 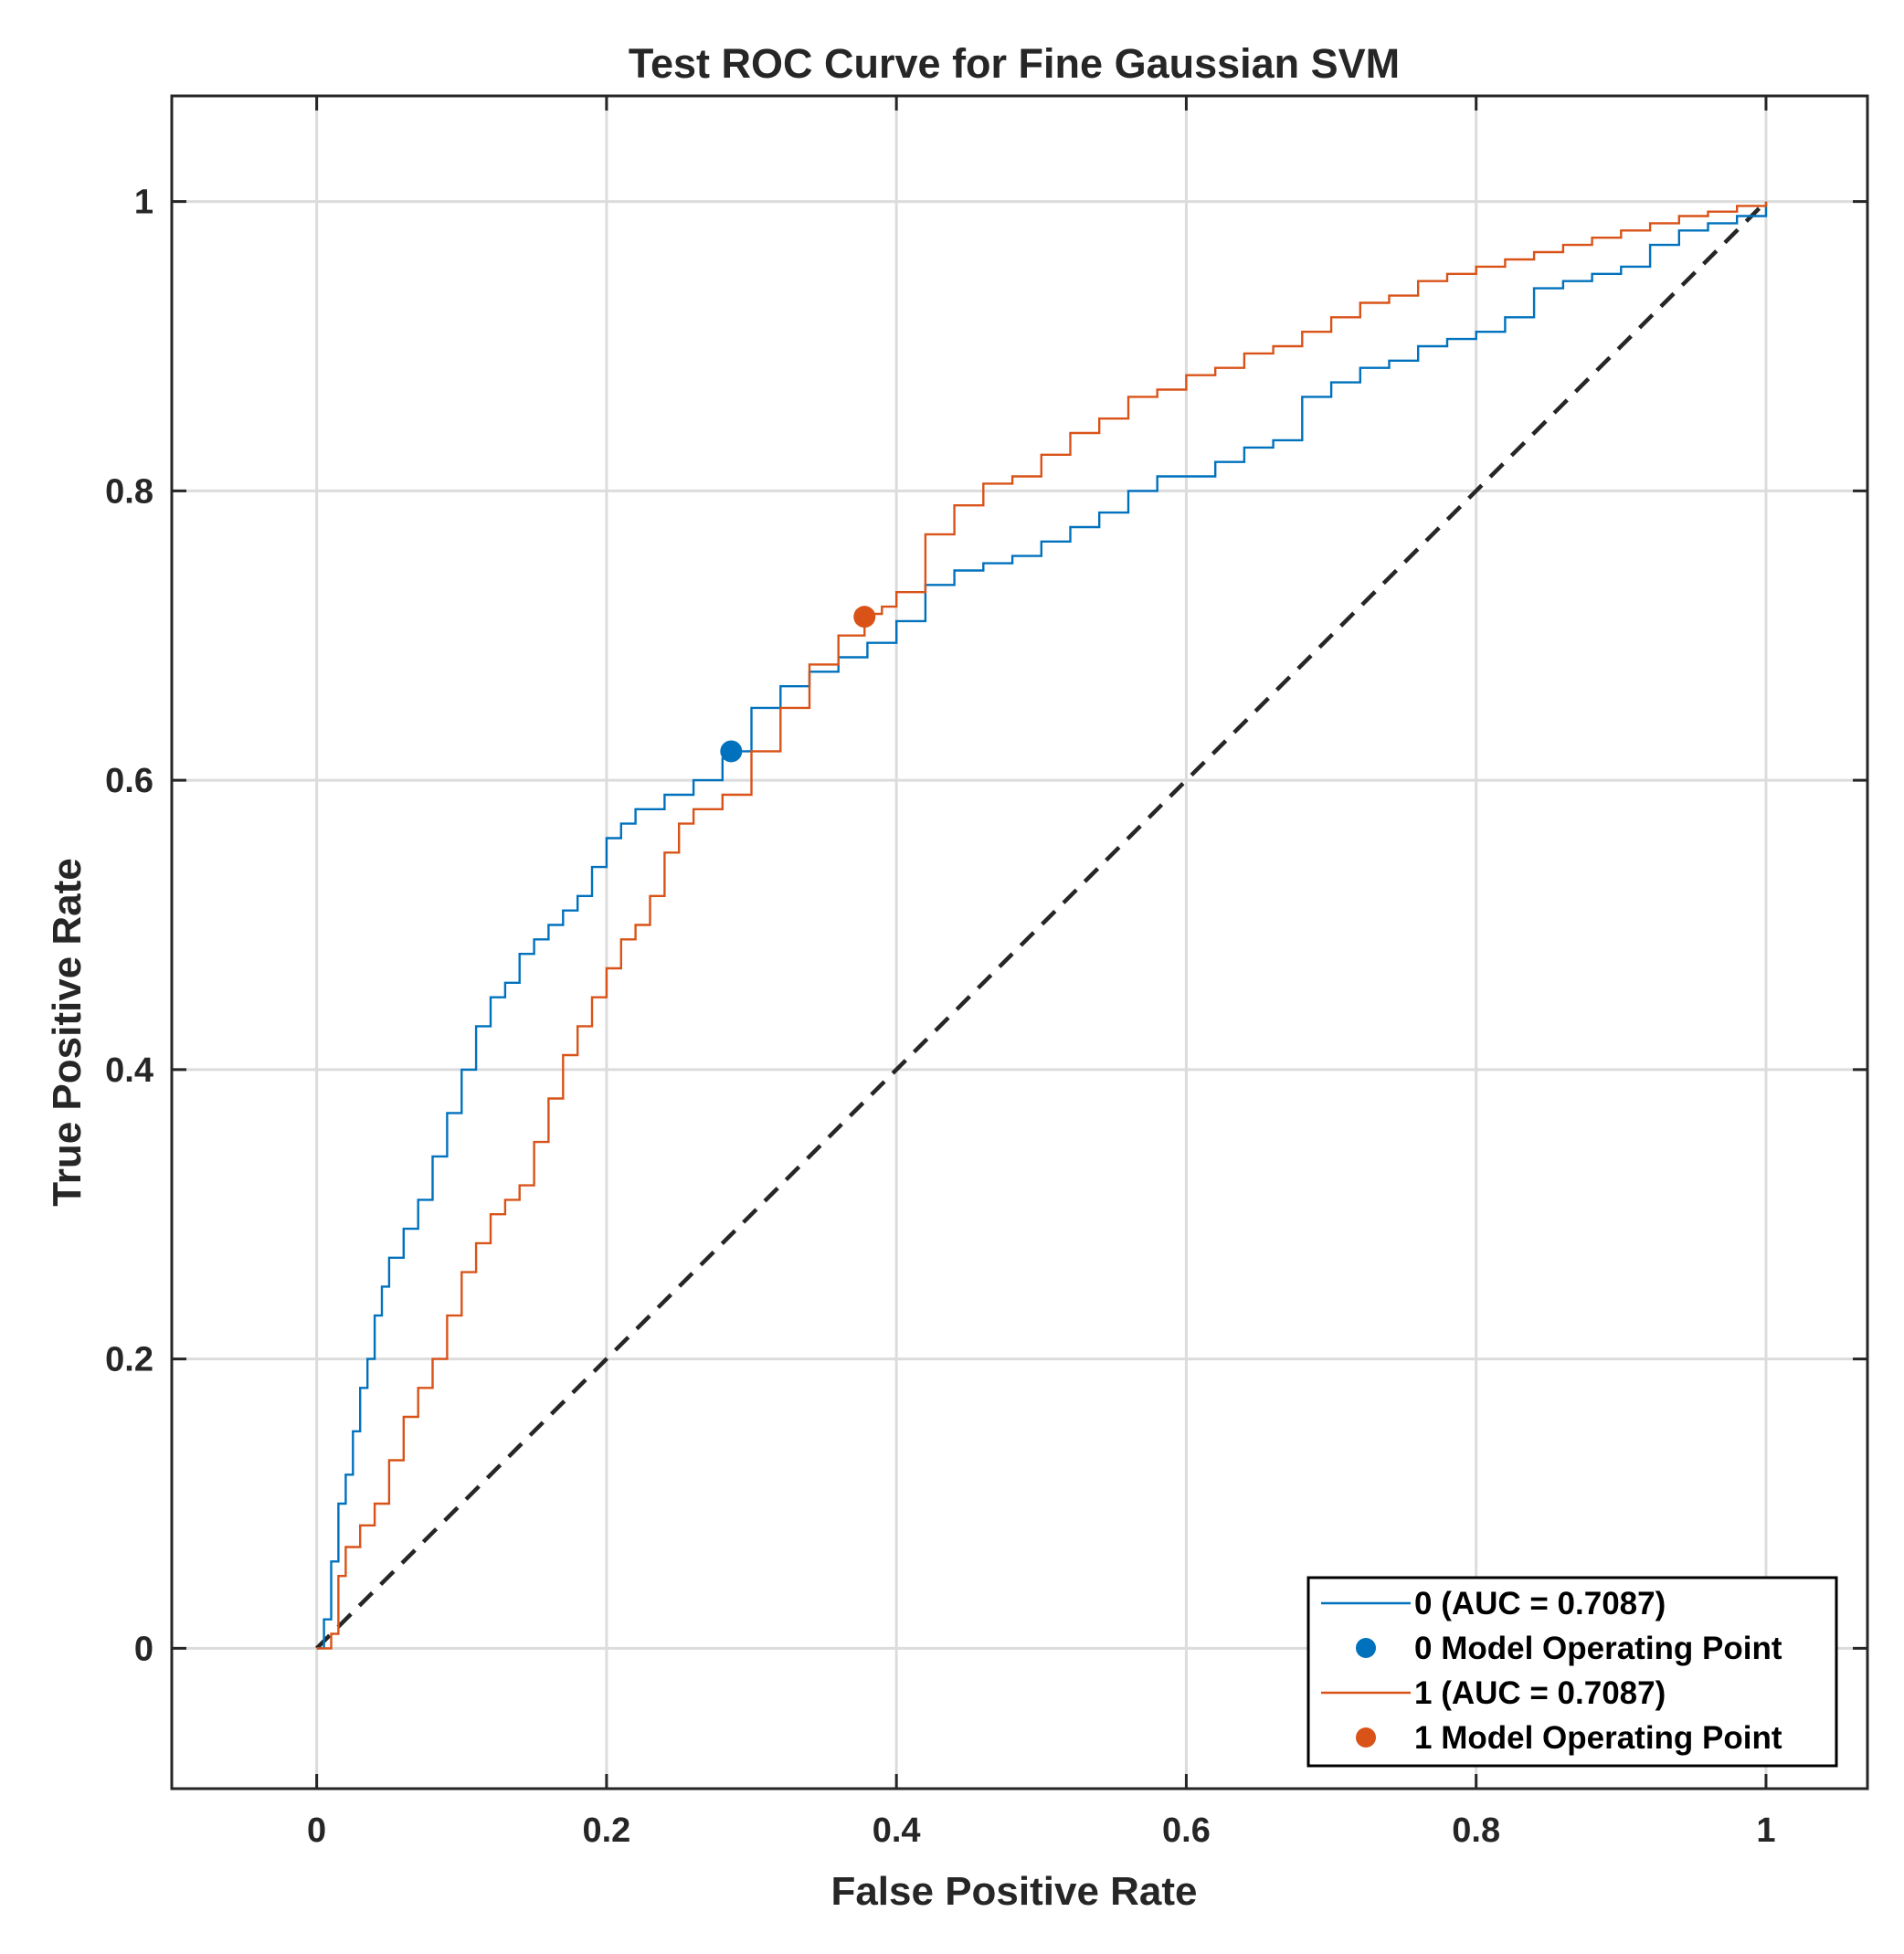 What do you see at coordinates (144, 1649) in the screenshot?
I see `y-tick-label: 0` at bounding box center [144, 1649].